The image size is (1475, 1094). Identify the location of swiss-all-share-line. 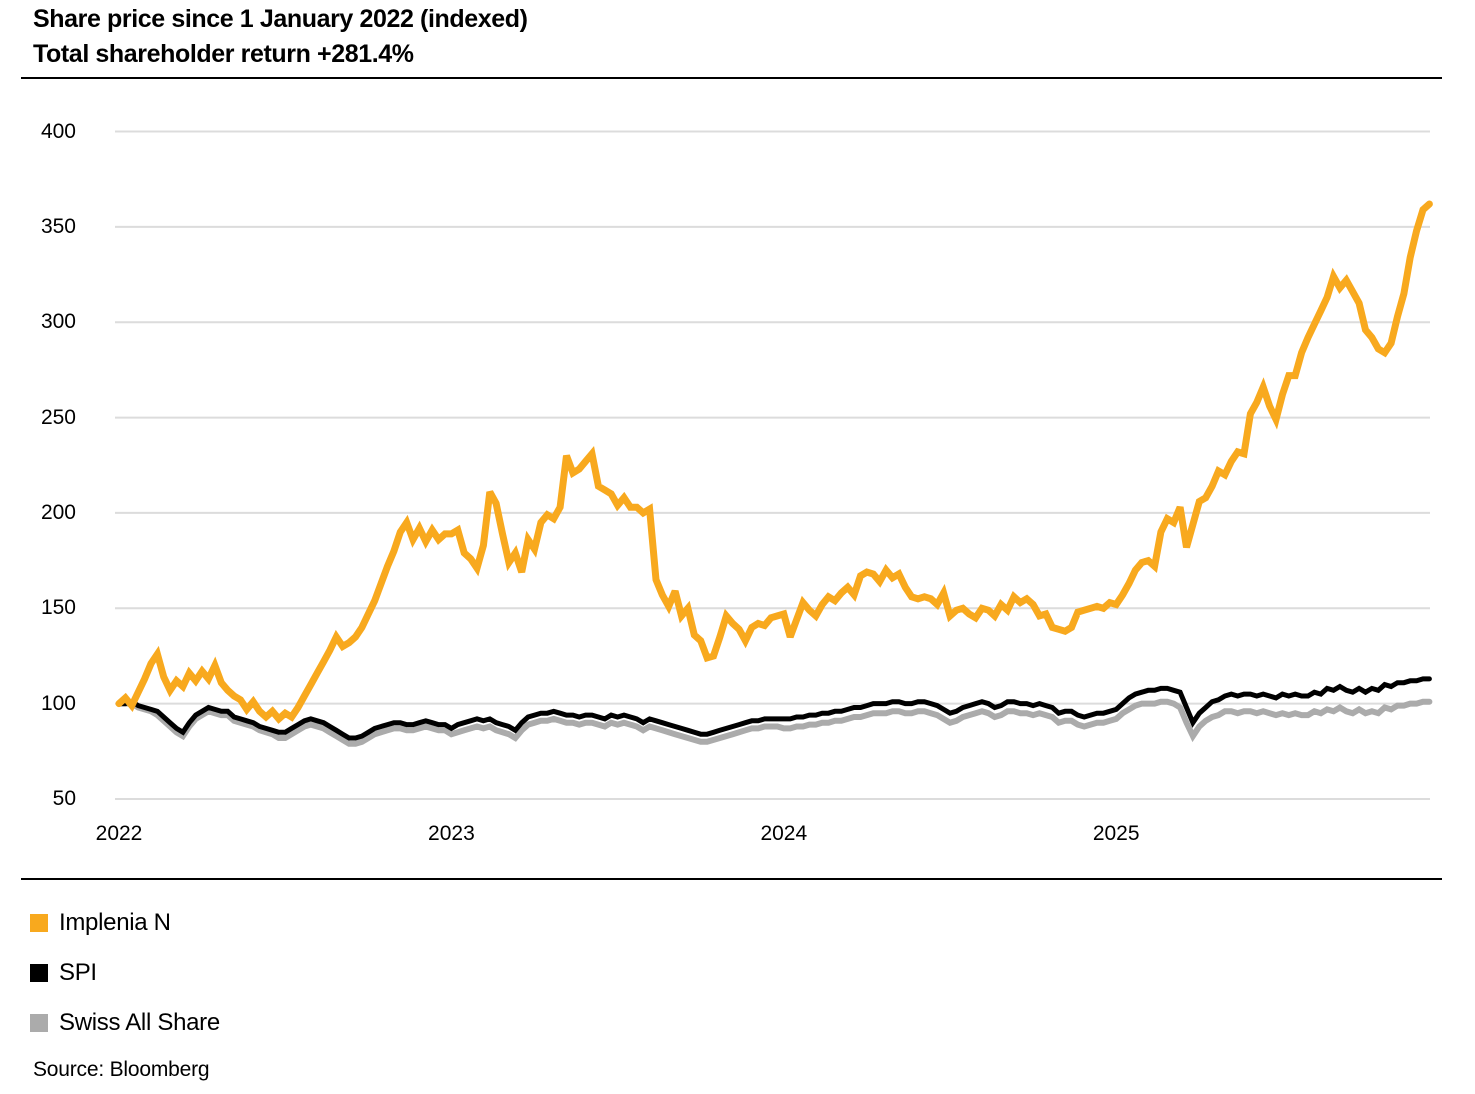
(774, 722).